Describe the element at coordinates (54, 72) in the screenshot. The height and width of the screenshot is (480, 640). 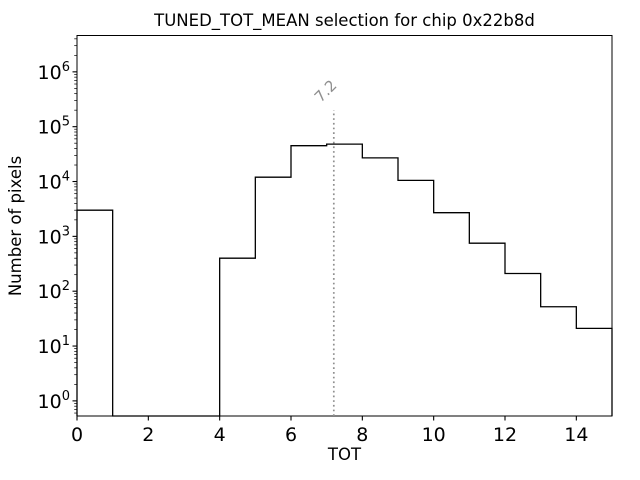
I see `y-tick-label: 10⁶` at that location.